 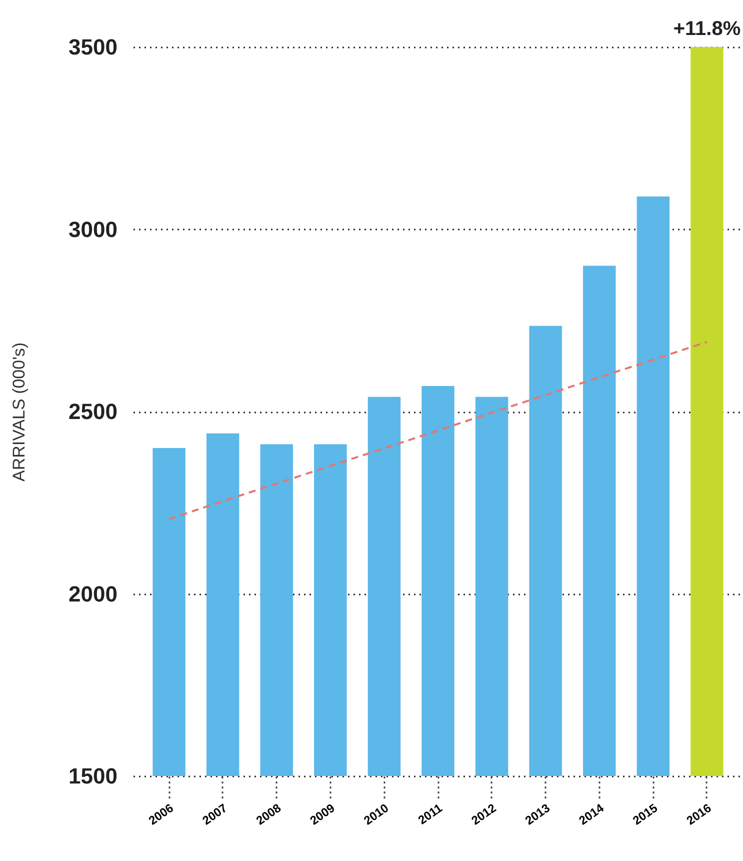 I want to click on y-tick-label: 3000, so click(x=93, y=229).